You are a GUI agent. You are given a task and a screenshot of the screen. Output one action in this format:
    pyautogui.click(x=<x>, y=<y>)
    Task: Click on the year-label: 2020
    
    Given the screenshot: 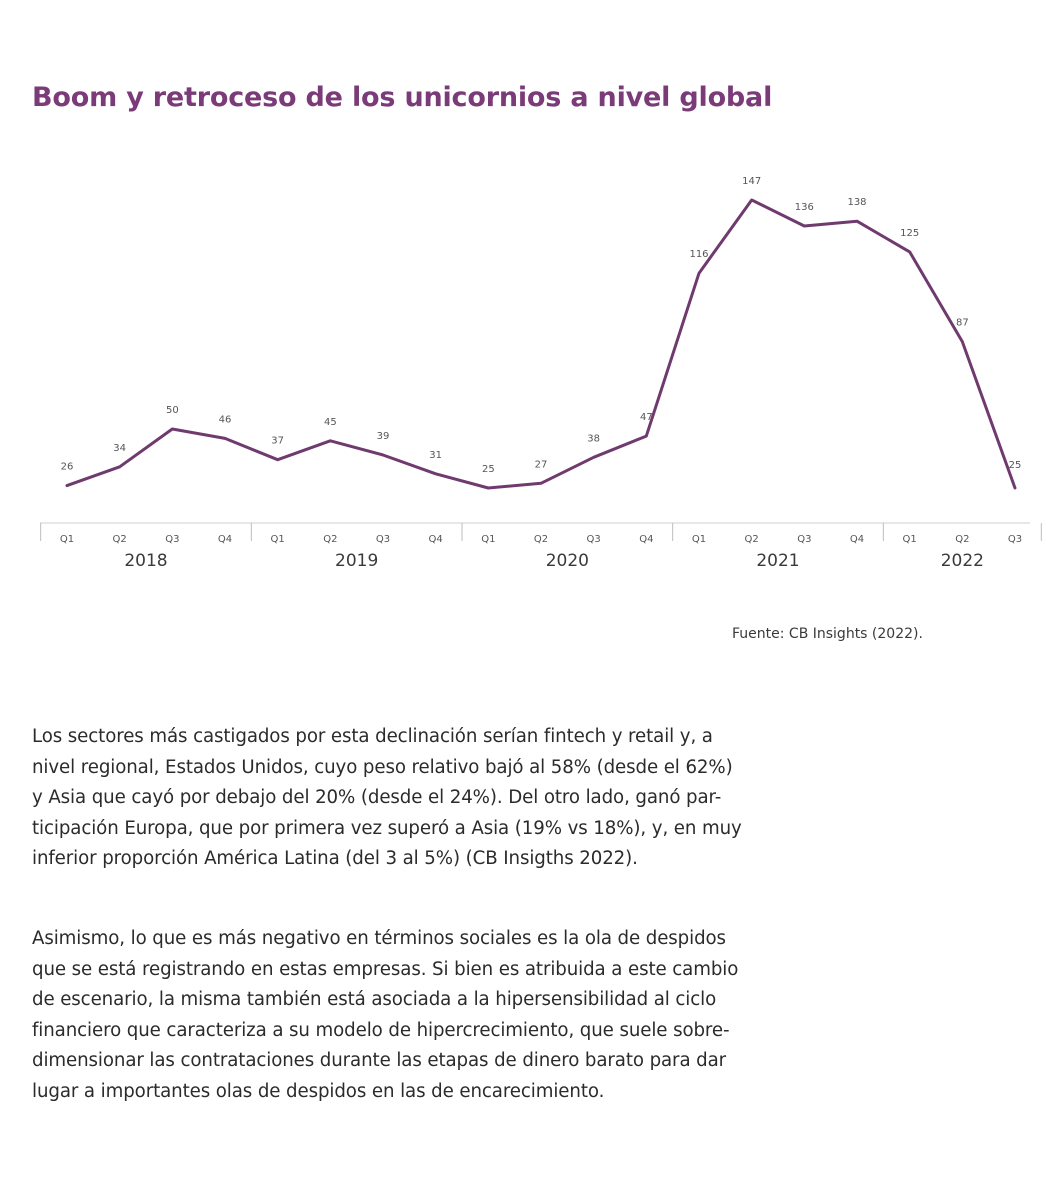 What is the action you would take?
    pyautogui.click(x=567, y=561)
    